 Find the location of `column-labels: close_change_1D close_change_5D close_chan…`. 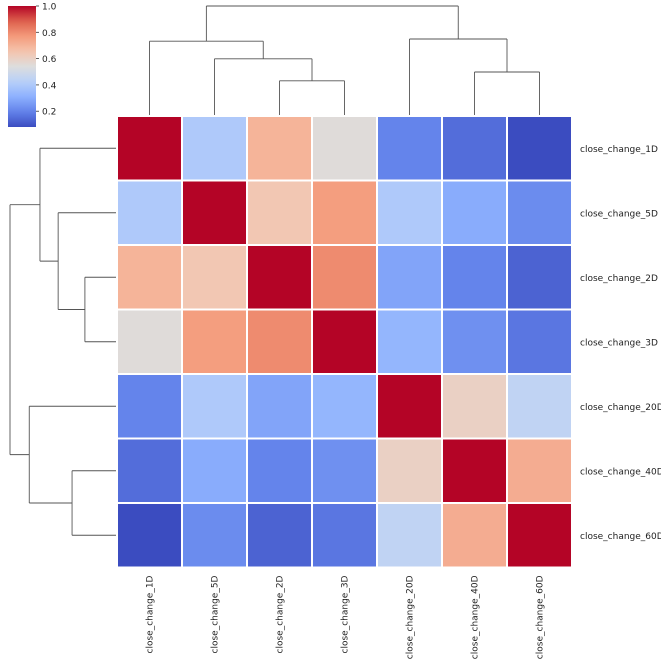

column-labels: close_change_1D close_change_5D close_chan… is located at coordinates (346, 617).